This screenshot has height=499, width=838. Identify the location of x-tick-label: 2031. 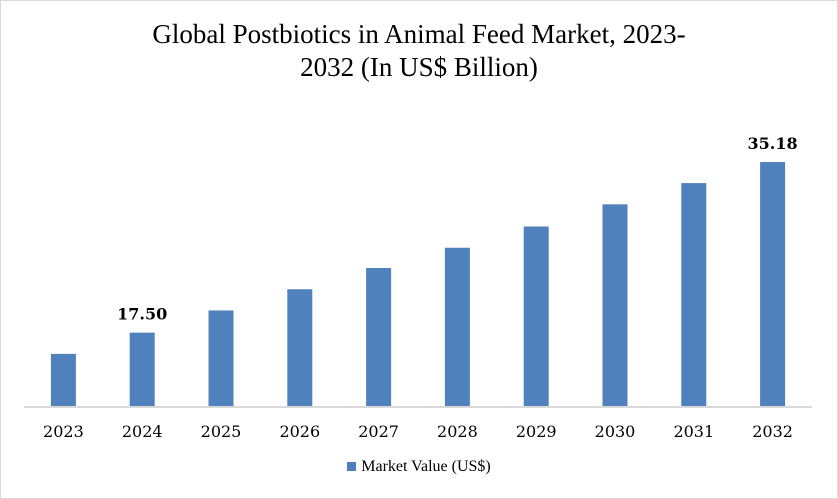
(693, 431).